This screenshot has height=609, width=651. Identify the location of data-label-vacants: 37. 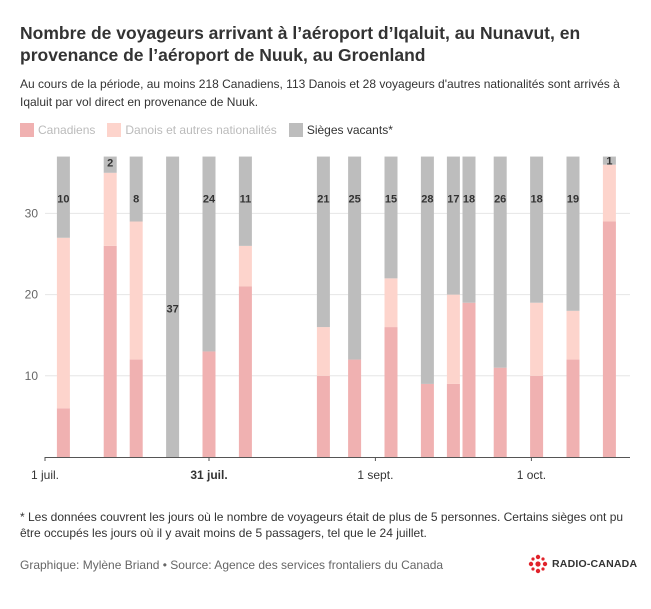
(172, 310).